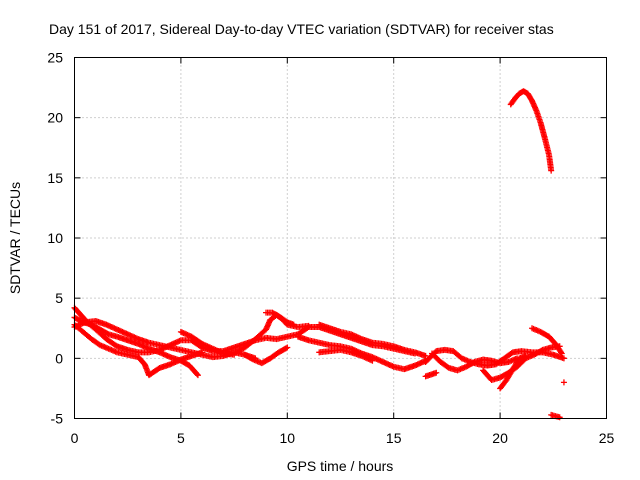 This screenshot has width=640, height=480. I want to click on y-tick-label: 20, so click(55, 118).